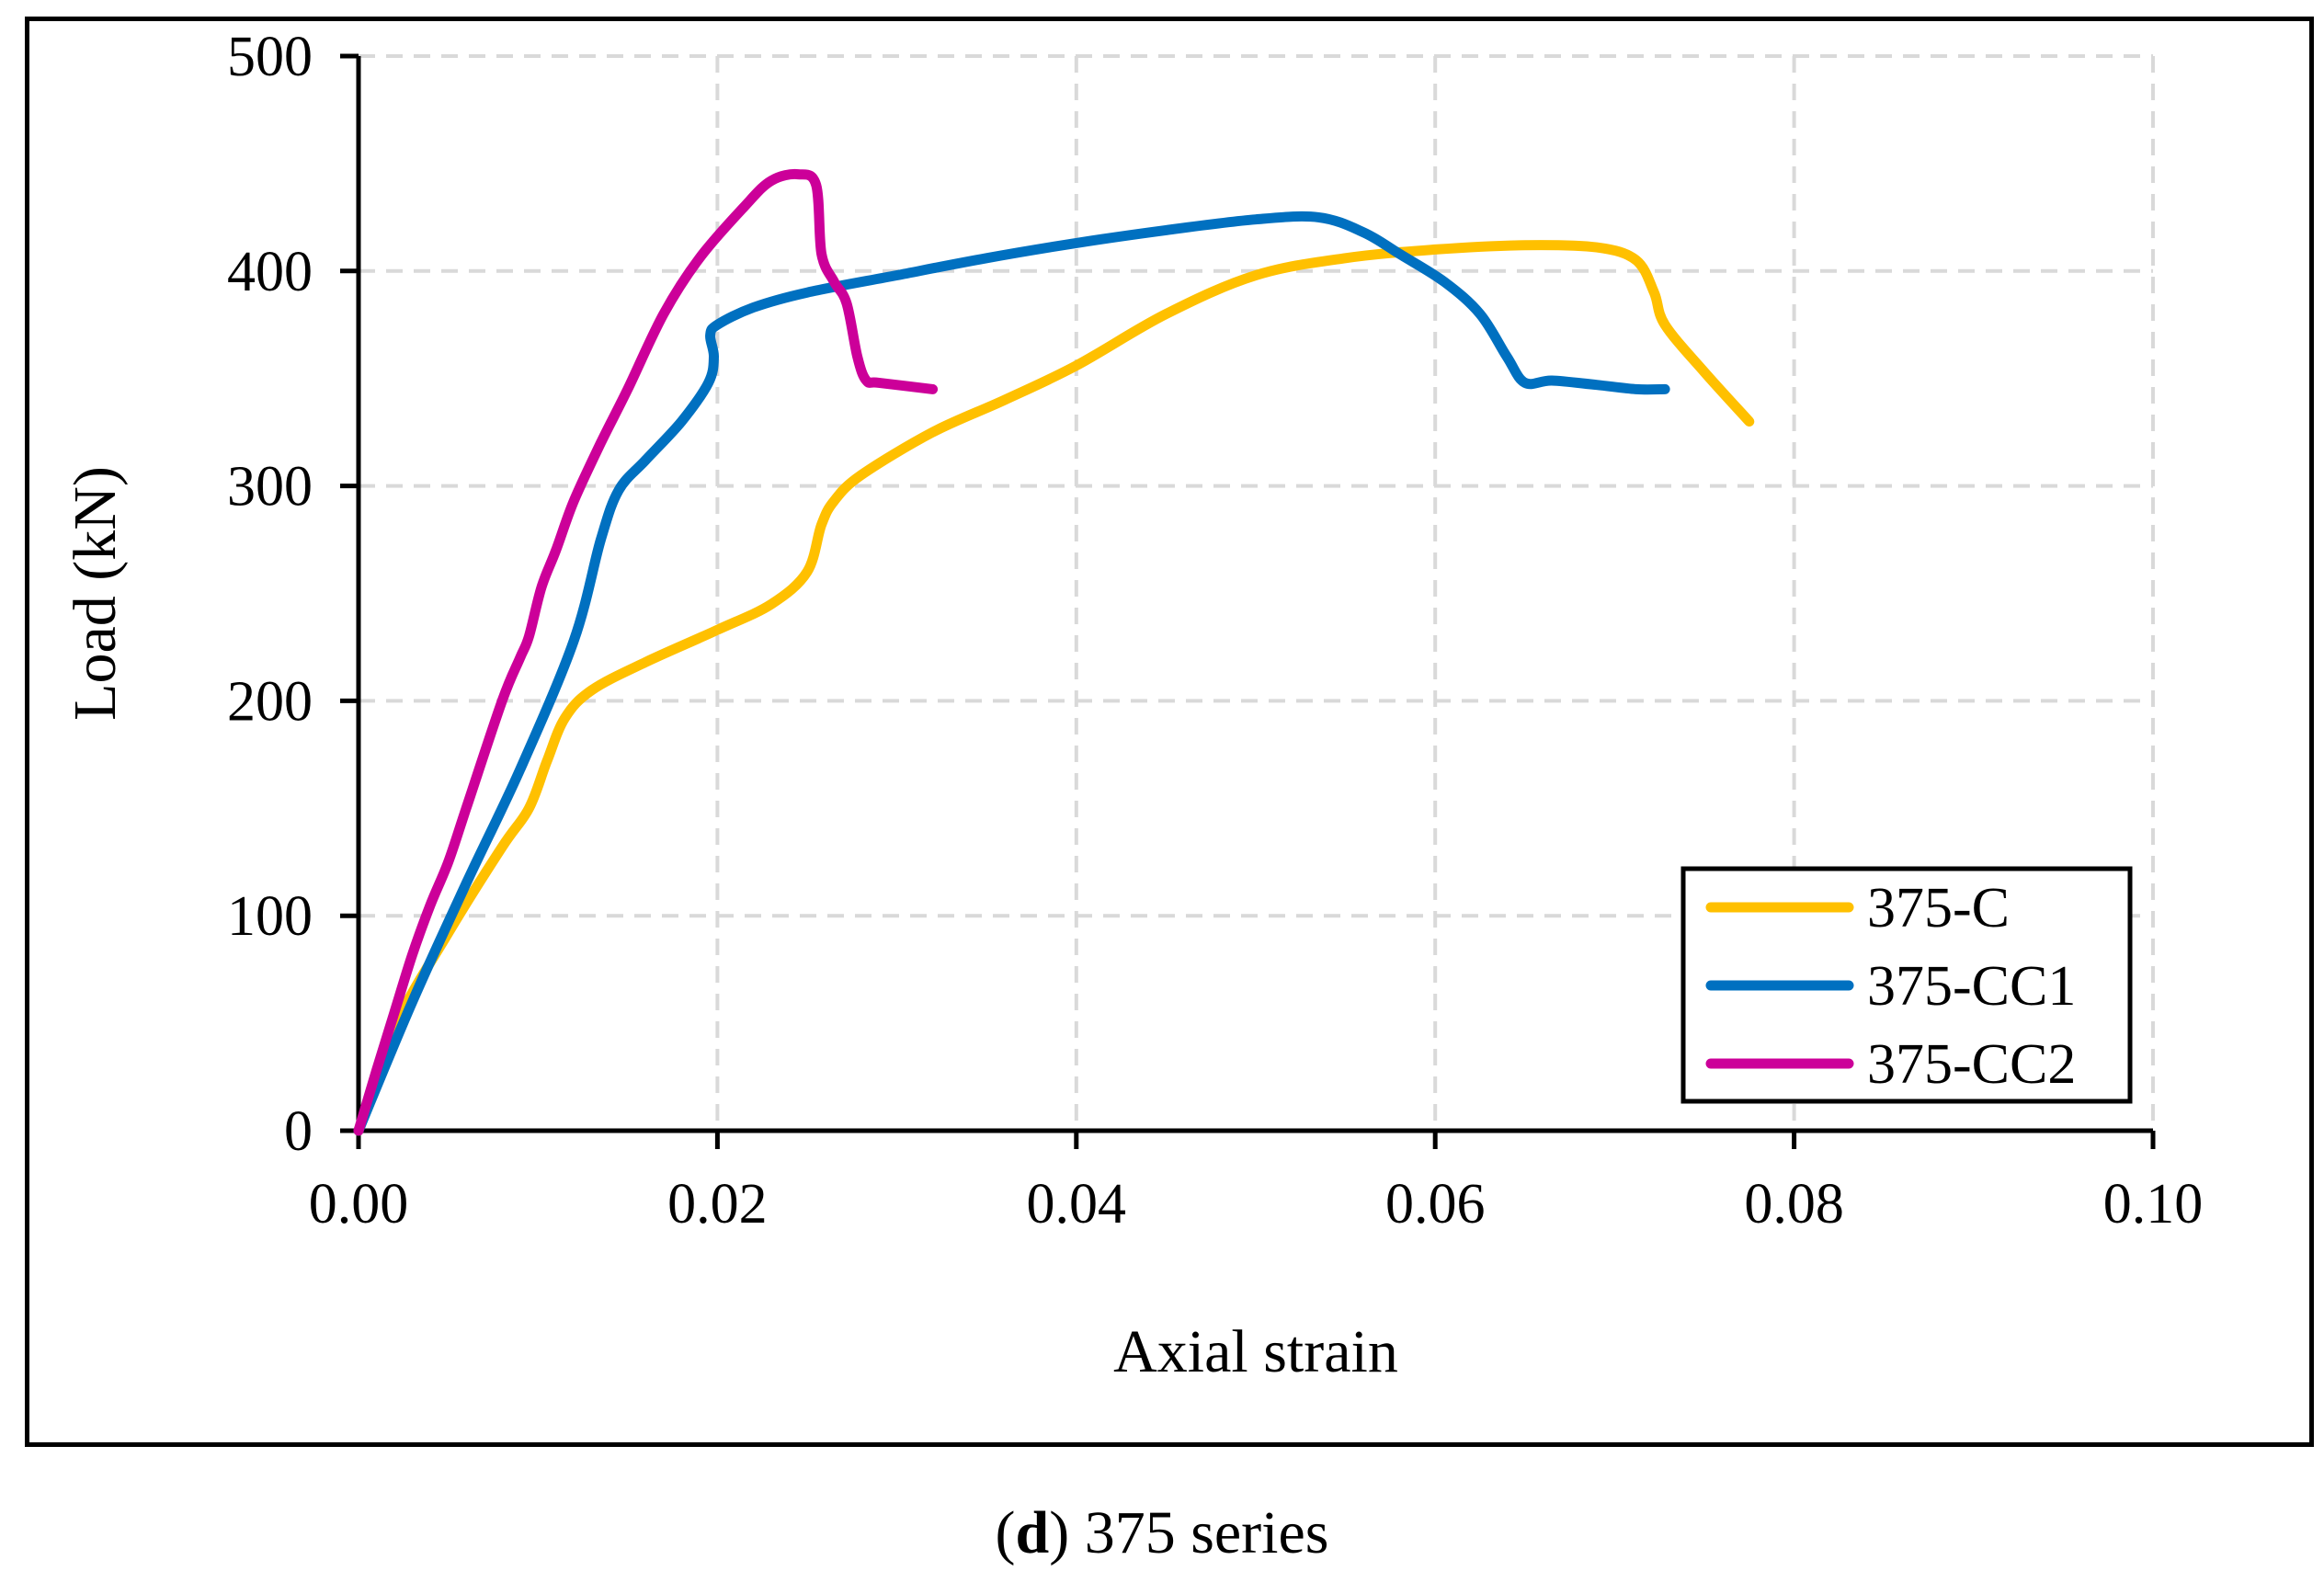  Describe the element at coordinates (1077, 1204) in the screenshot. I see `x-tick-label: 0.04` at that location.